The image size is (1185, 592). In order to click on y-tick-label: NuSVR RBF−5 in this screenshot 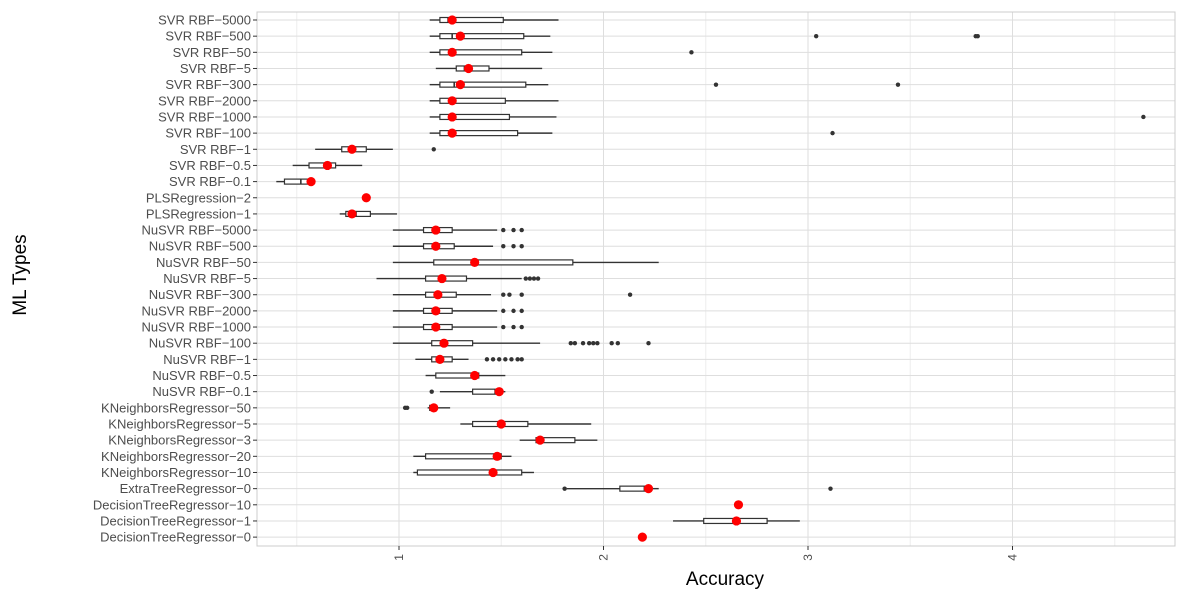, I will do `click(207, 278)`.